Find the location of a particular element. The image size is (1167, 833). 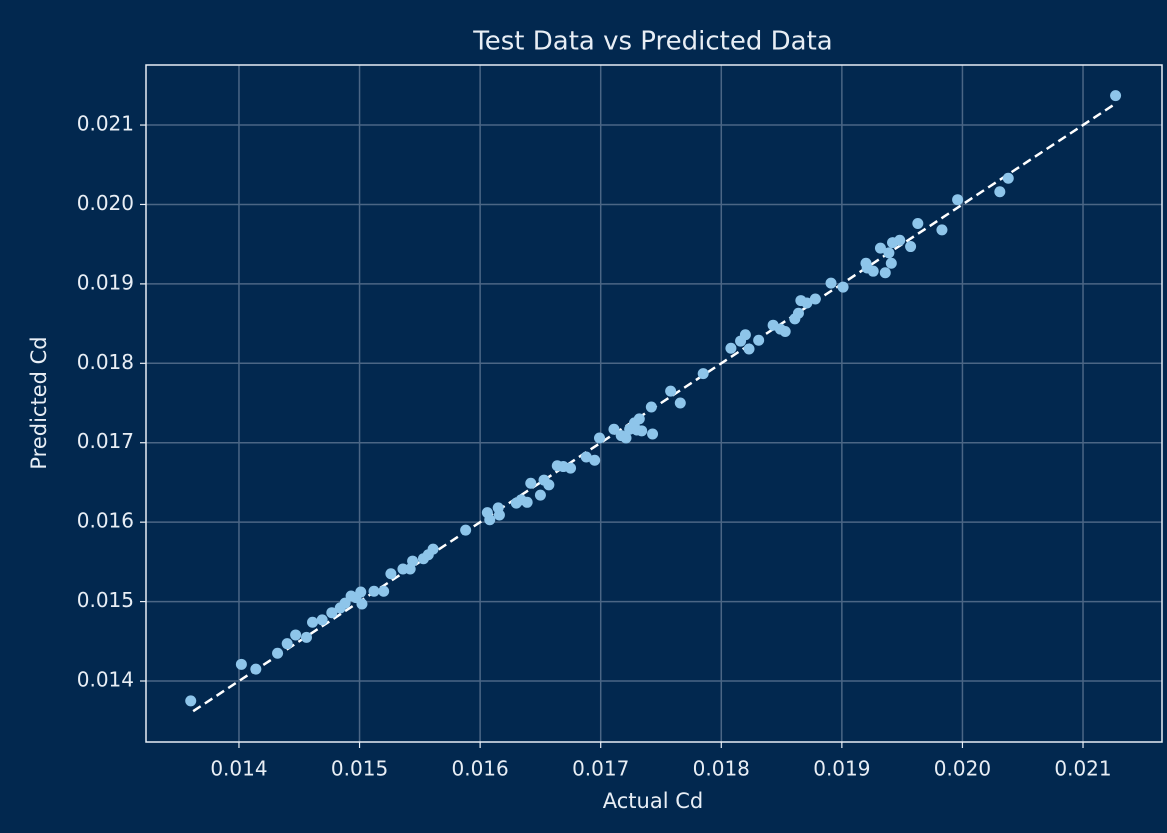

chart-title: Test Data vs Predicted Data is located at coordinates (652, 42).